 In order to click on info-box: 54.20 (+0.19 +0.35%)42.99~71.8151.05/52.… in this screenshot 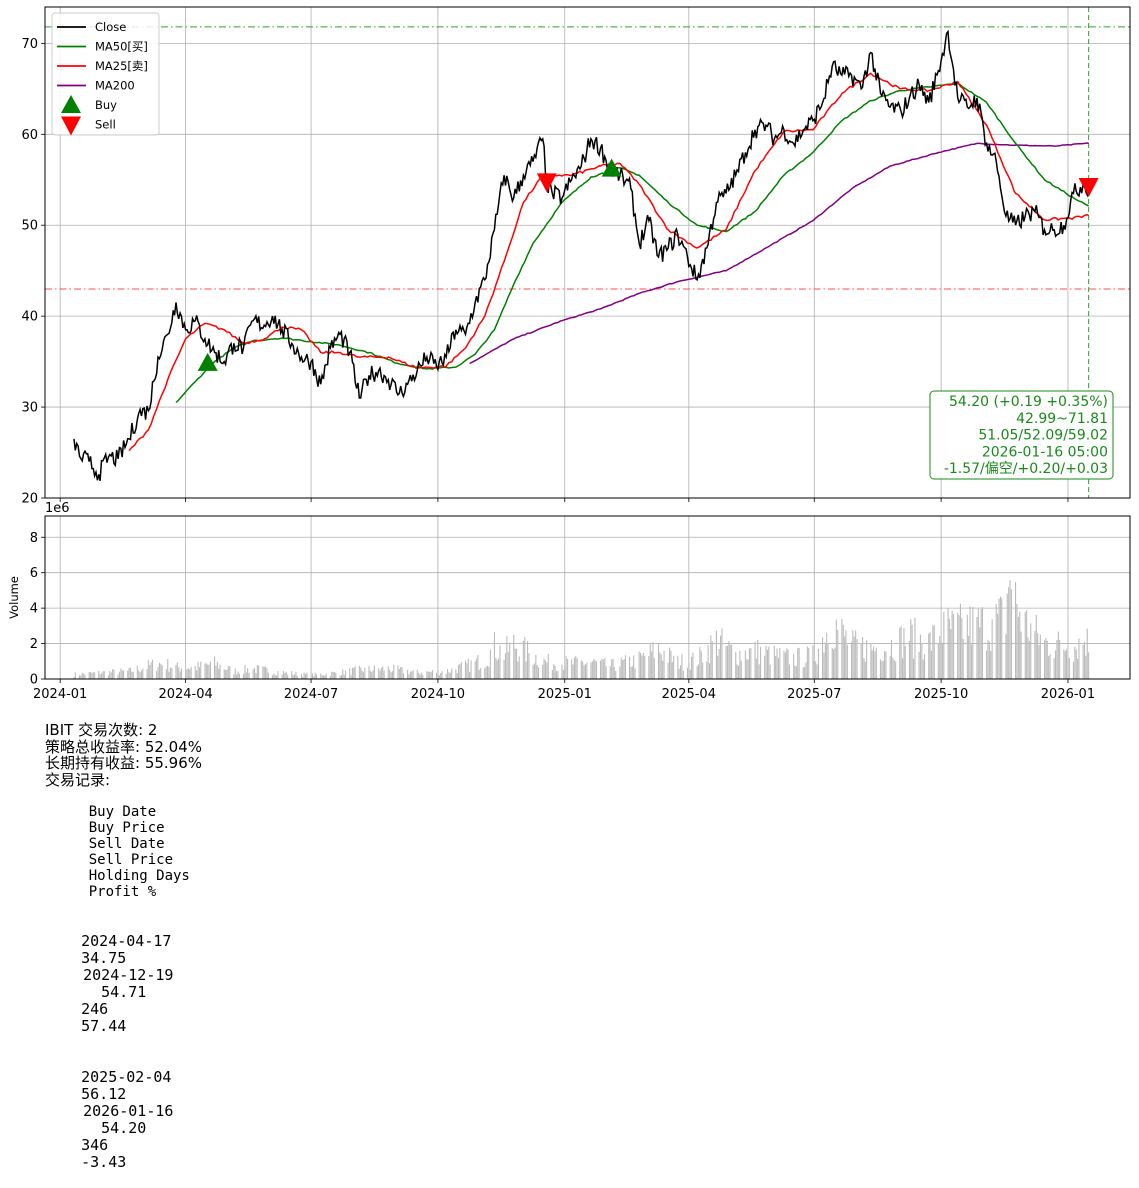, I will do `click(1021, 435)`.